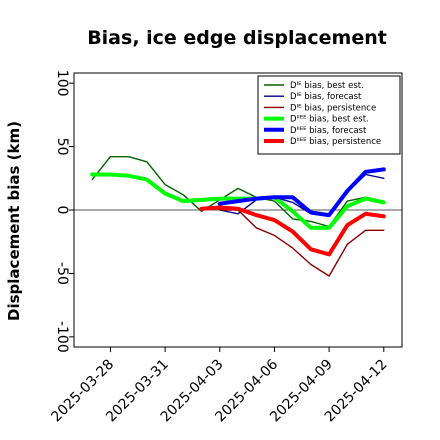 This screenshot has height=440, width=440. What do you see at coordinates (14, 221) in the screenshot?
I see `y-axis-label: Displacement bias (km)` at bounding box center [14, 221].